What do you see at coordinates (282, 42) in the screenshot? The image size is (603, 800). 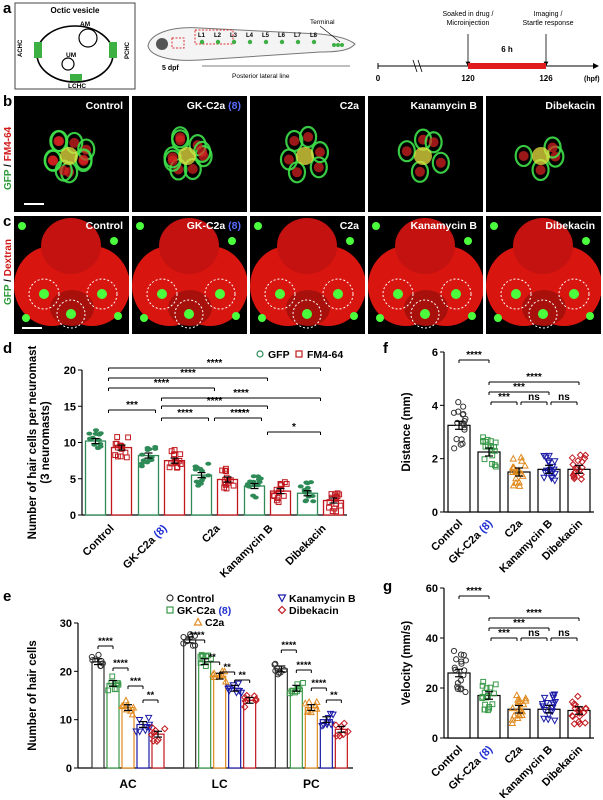 I see `neuromast-L6` at bounding box center [282, 42].